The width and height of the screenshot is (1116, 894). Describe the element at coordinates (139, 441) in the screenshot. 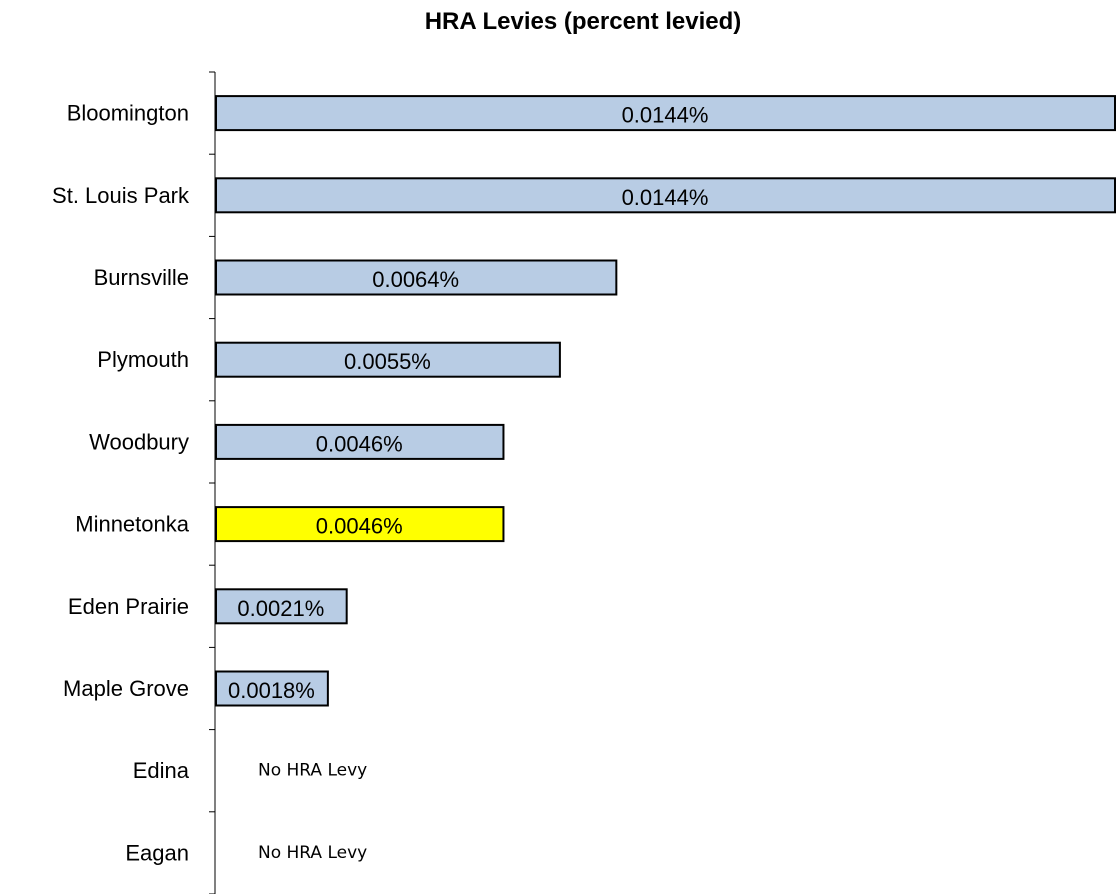

I see `category-label: Woodbury` at that location.